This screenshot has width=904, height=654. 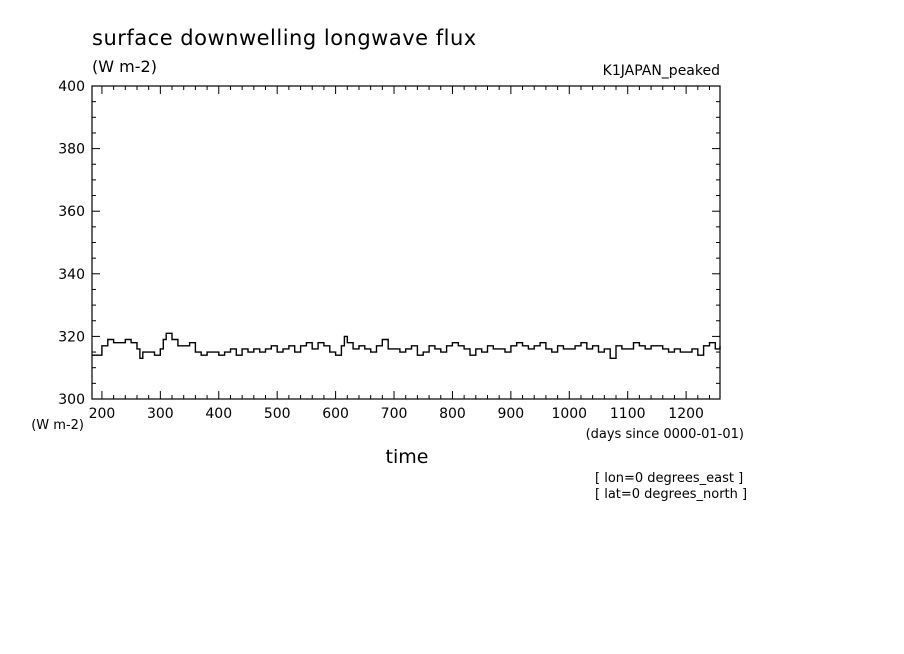 I want to click on x-tick-label: 600, so click(x=335, y=414).